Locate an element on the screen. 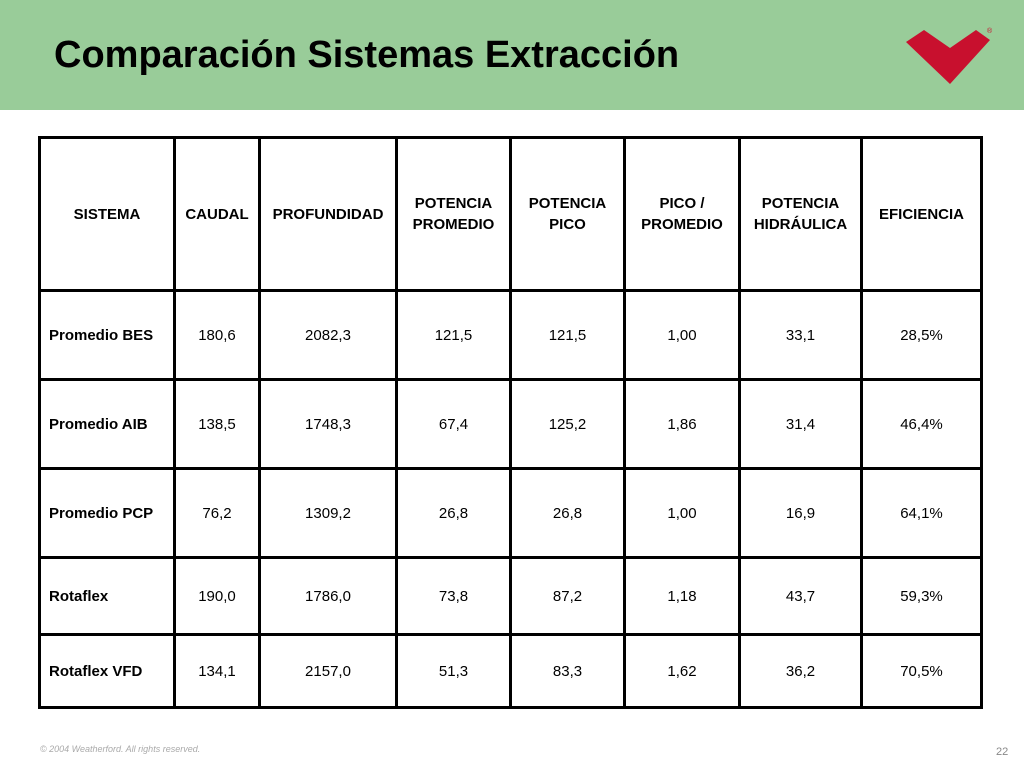 This screenshot has height=768, width=1024. table-cell: 134,1 is located at coordinates (217, 671).